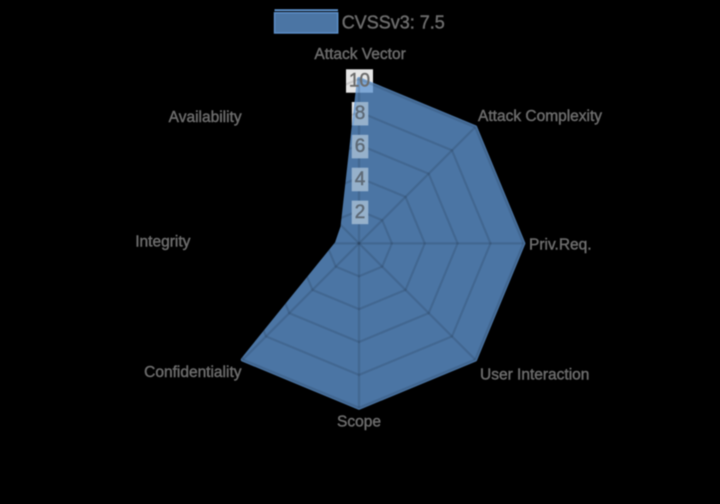  I want to click on svg-text: Attack Complexity, so click(540, 116).